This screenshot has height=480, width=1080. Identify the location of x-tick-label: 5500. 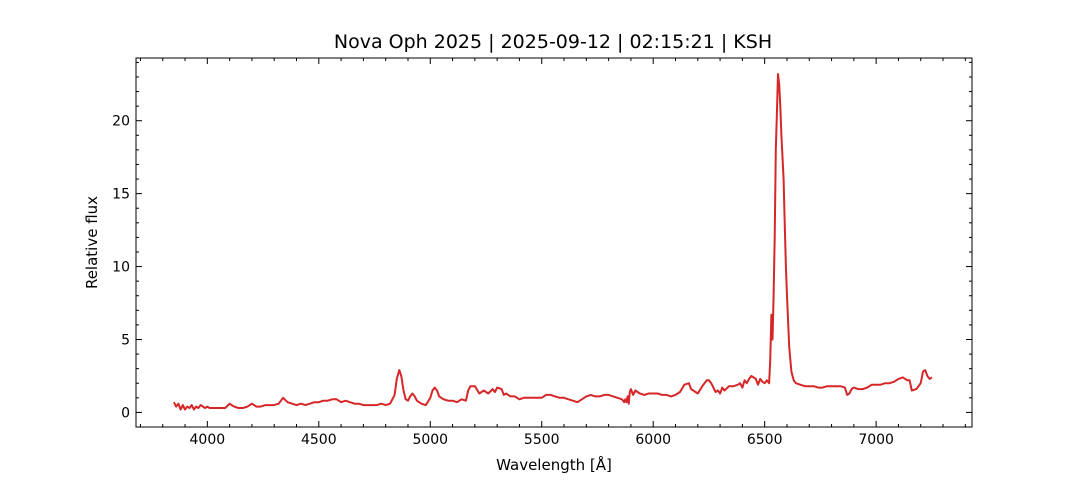
(542, 440).